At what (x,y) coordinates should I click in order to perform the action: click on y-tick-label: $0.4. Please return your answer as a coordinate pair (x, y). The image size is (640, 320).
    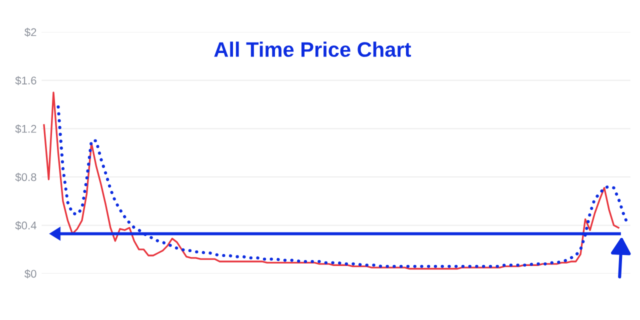
    Looking at the image, I should click on (25, 225).